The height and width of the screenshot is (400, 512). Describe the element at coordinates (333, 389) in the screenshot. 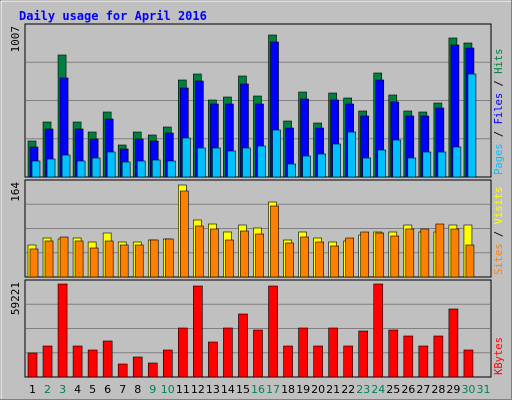

I see `x-tick-label-day-21: 21` at that location.